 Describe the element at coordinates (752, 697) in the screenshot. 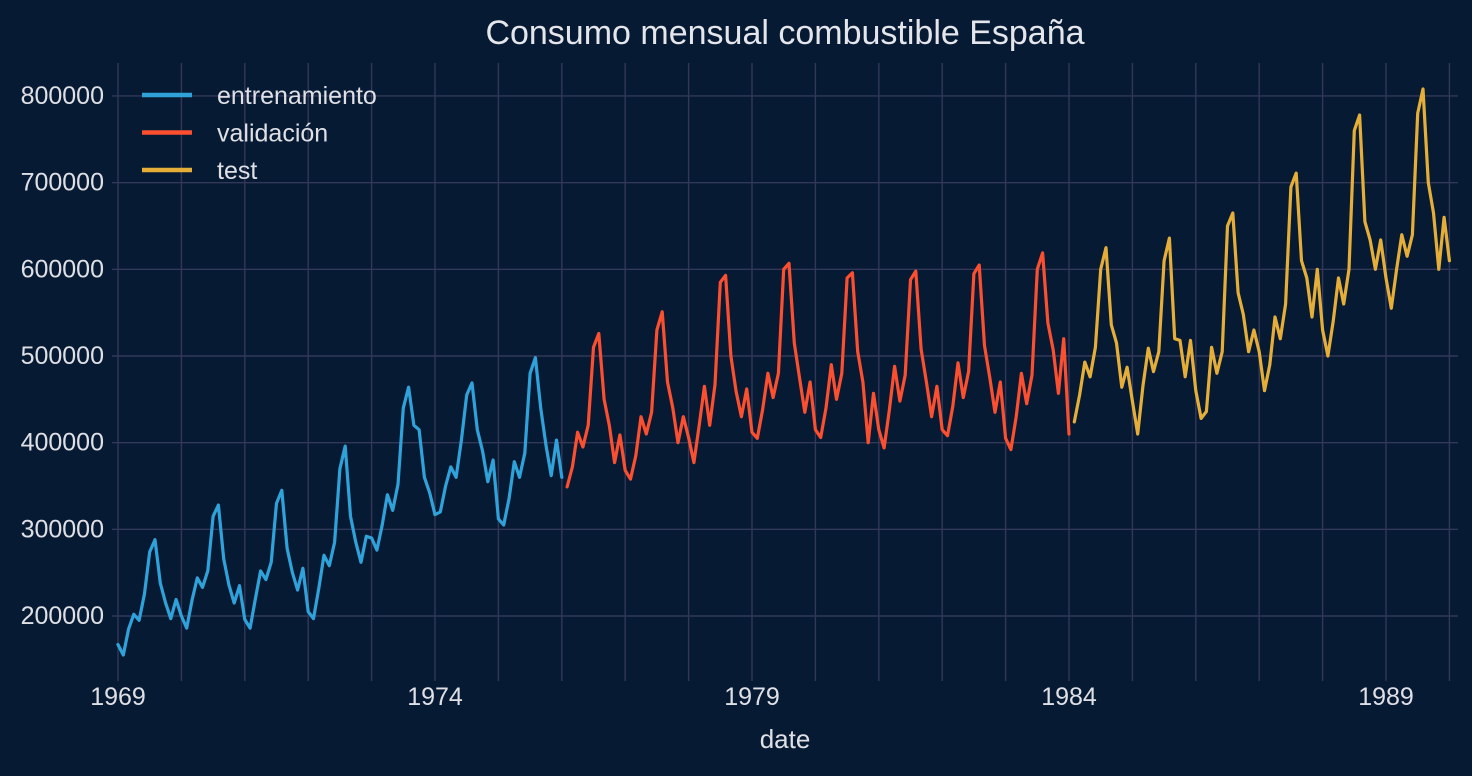

I see `x-tick-label: 1979` at that location.